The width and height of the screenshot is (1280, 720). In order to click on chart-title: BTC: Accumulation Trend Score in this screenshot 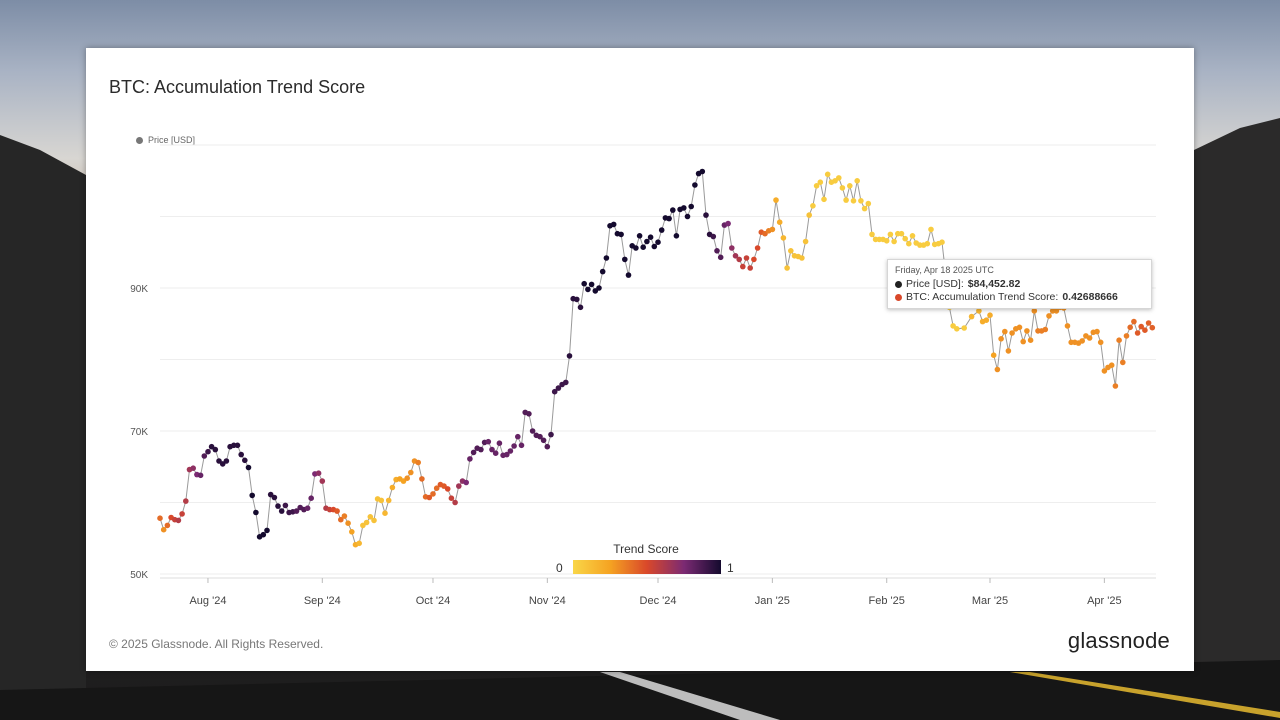, I will do `click(237, 87)`.